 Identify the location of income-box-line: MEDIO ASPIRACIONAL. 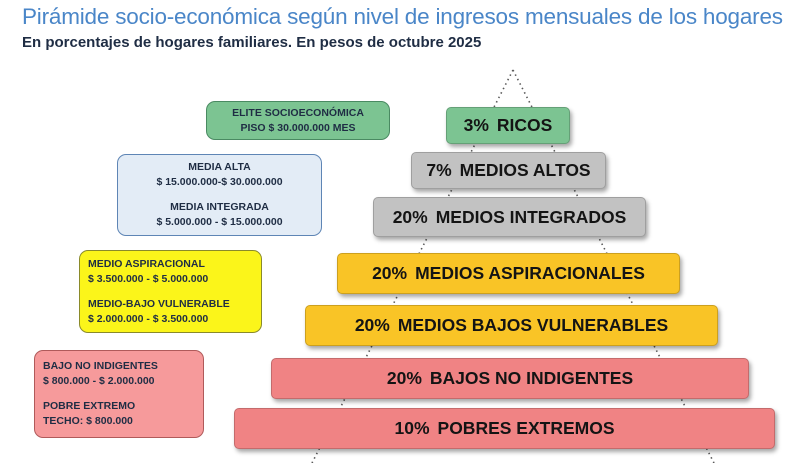
(146, 263).